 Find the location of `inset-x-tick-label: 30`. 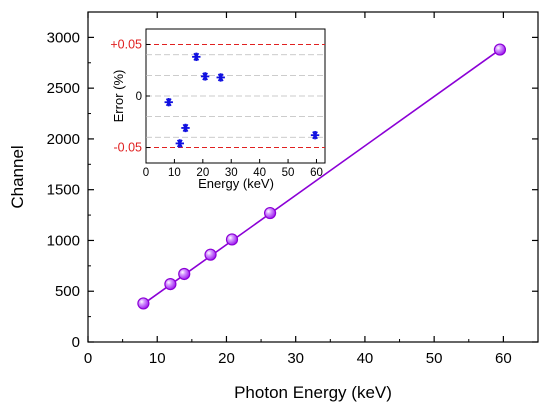

inset-x-tick-label: 30 is located at coordinates (231, 173).